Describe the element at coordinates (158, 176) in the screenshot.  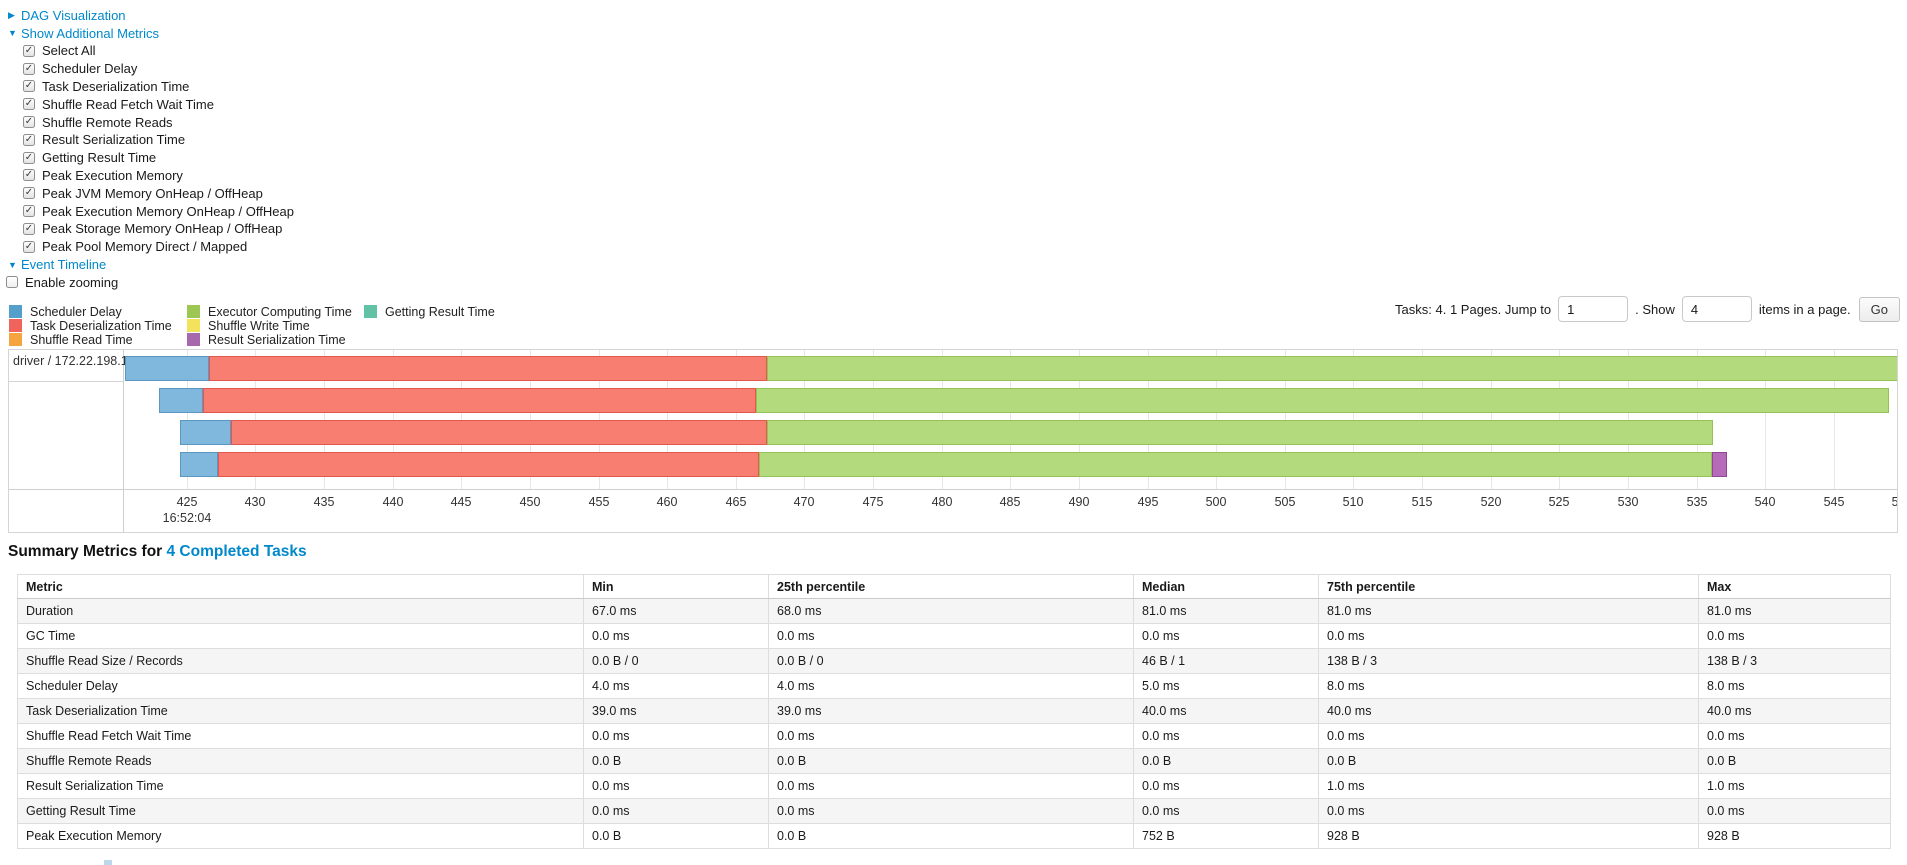
I see `metric-checkbox-row: ✓ Peak Execution Memory` at that location.